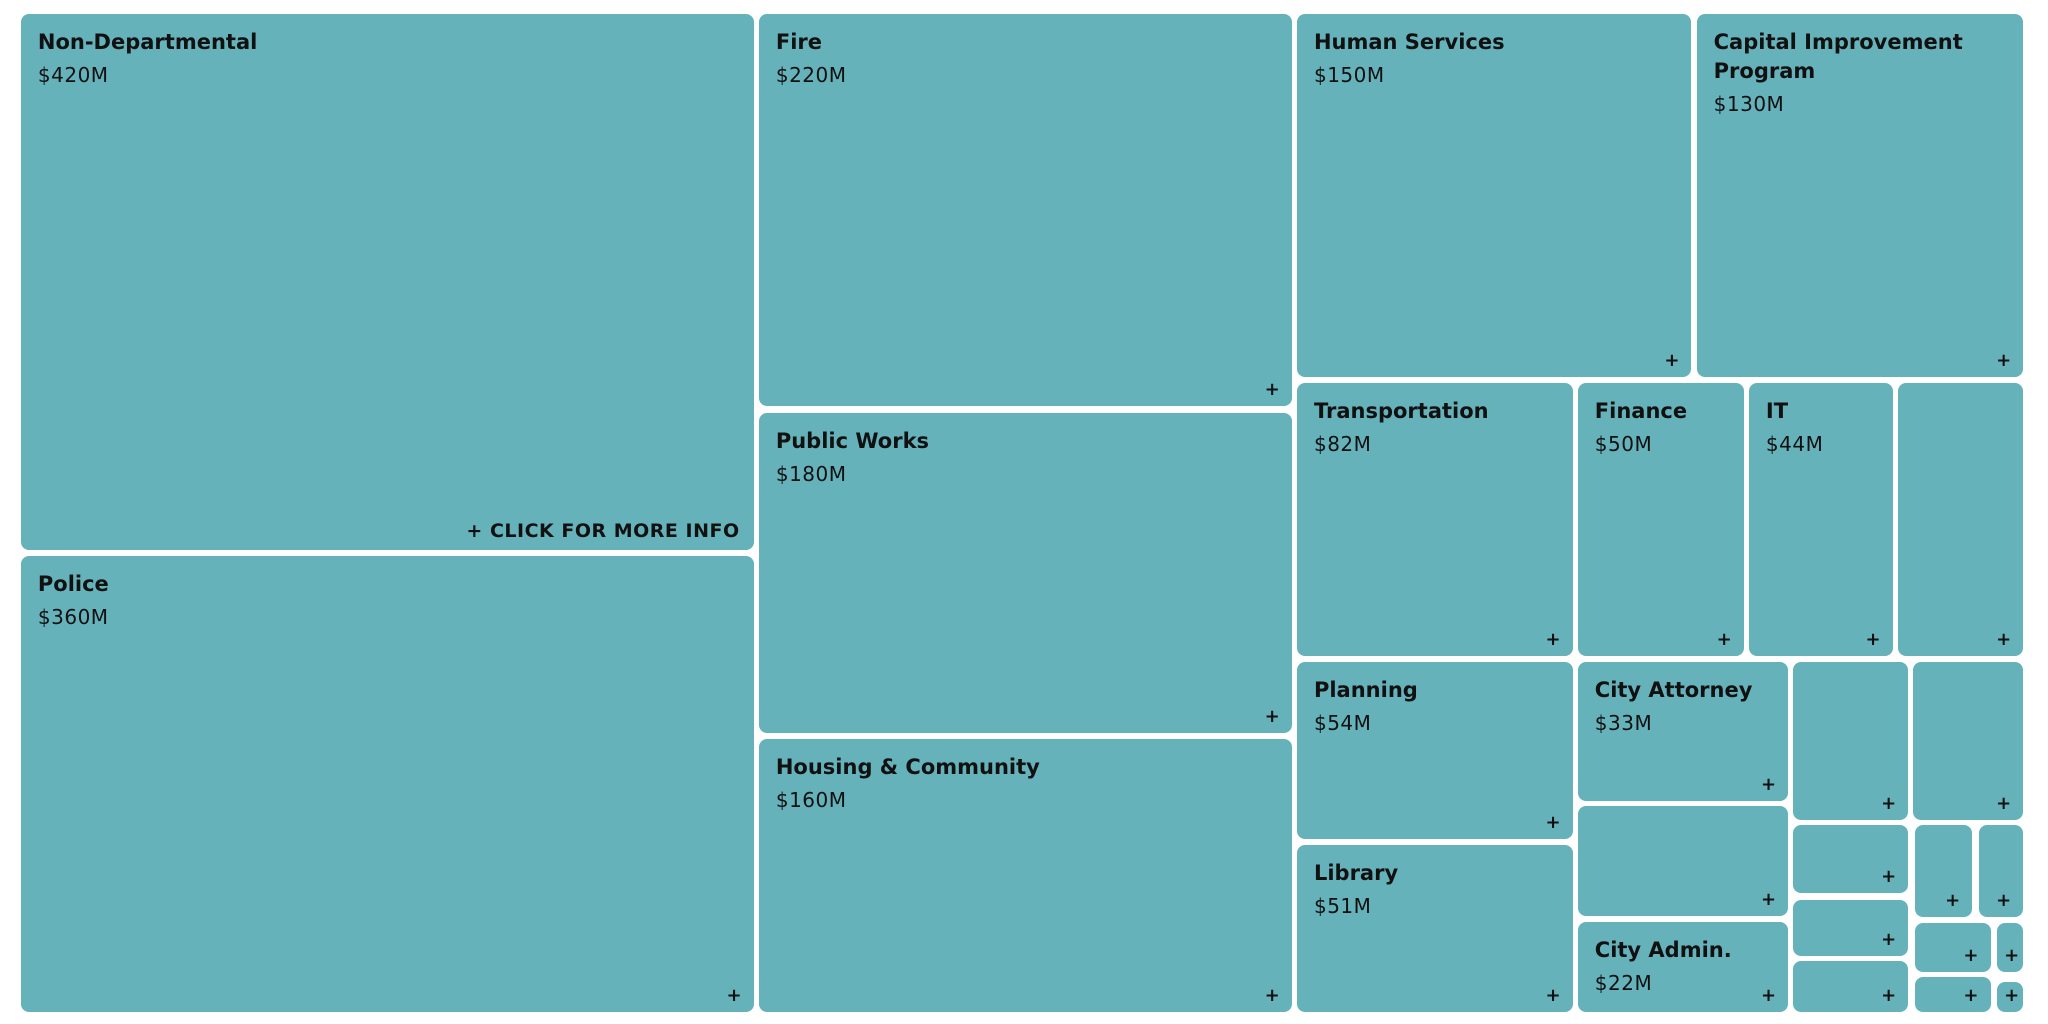 The image size is (2048, 1024). What do you see at coordinates (1342, 723) in the screenshot?
I see `tile-amount: $54M` at bounding box center [1342, 723].